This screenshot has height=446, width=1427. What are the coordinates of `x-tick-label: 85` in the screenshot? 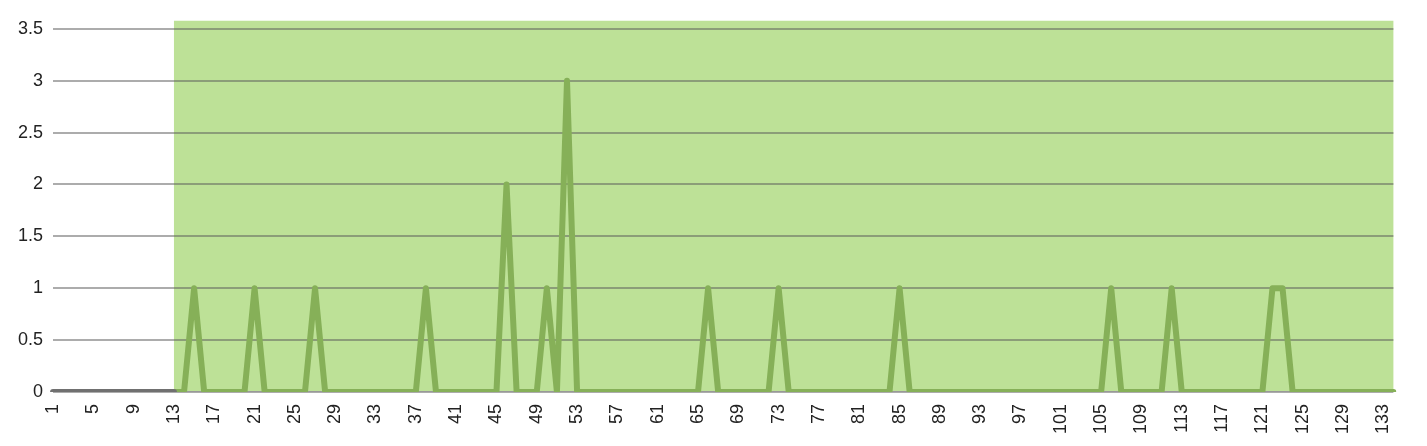 It's located at (898, 413).